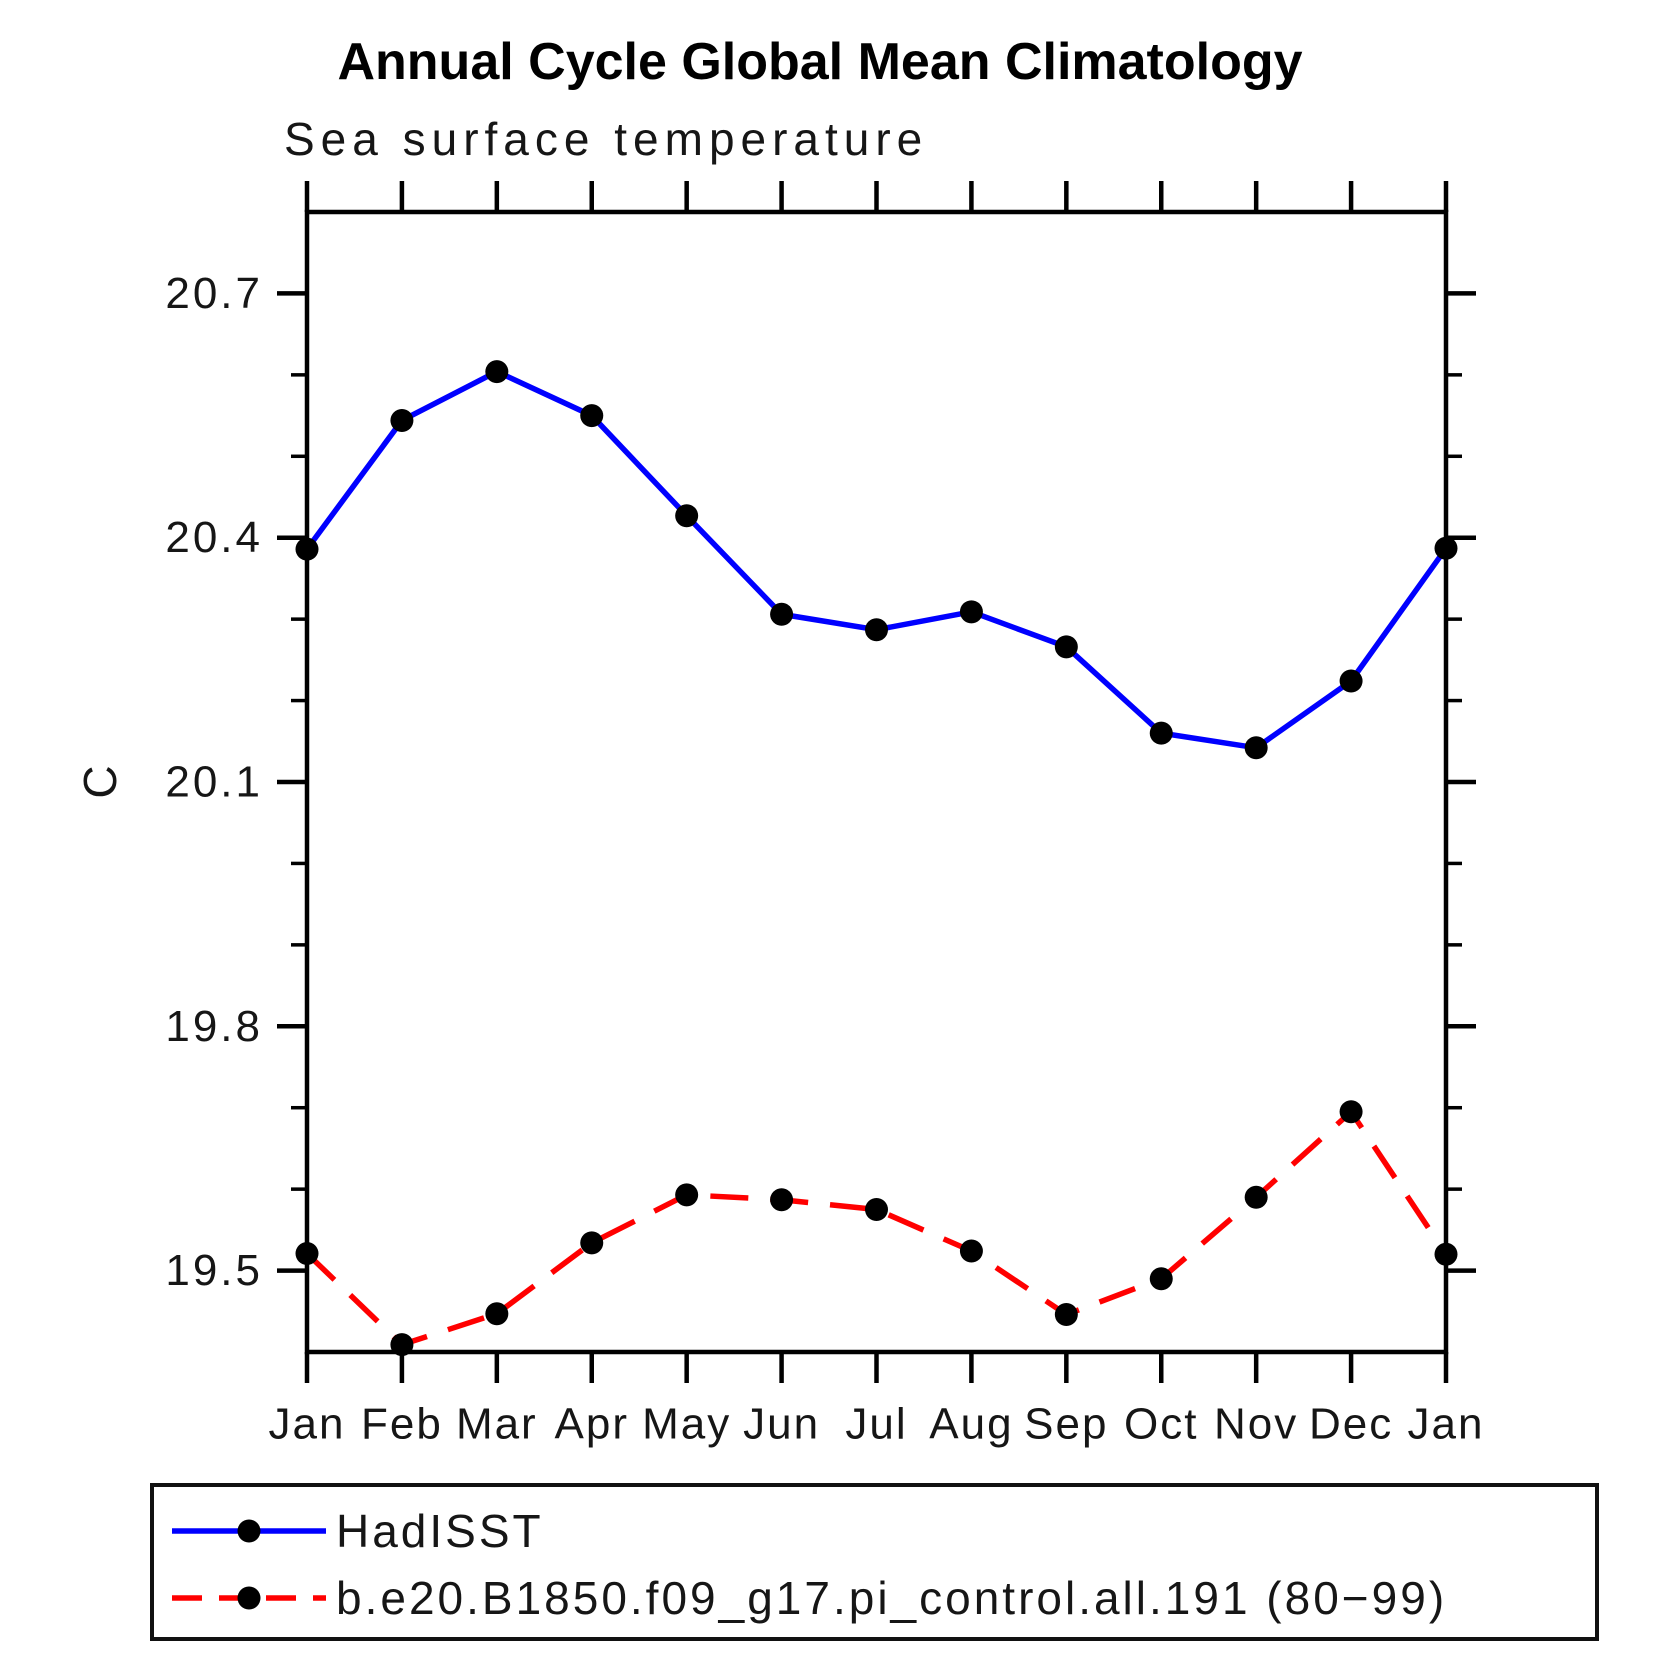 The height and width of the screenshot is (1674, 1674). What do you see at coordinates (214, 1026) in the screenshot?
I see `y-tick-label: 19.8` at bounding box center [214, 1026].